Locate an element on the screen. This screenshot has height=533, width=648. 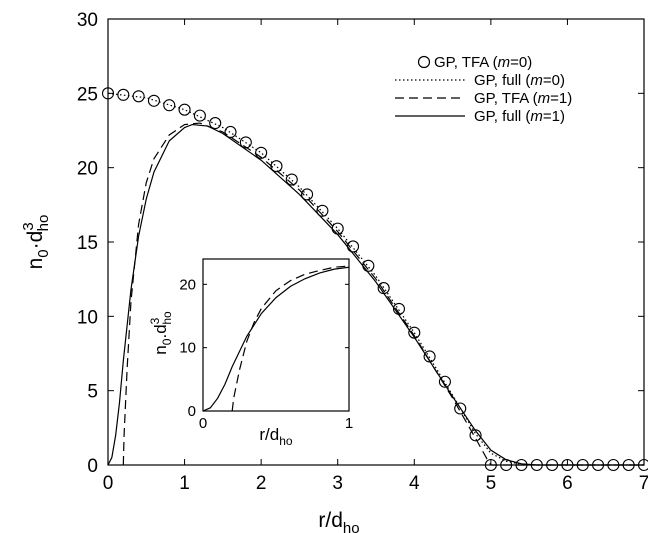
inset-y-axis-label: n0.d3ho is located at coordinates (161, 333).